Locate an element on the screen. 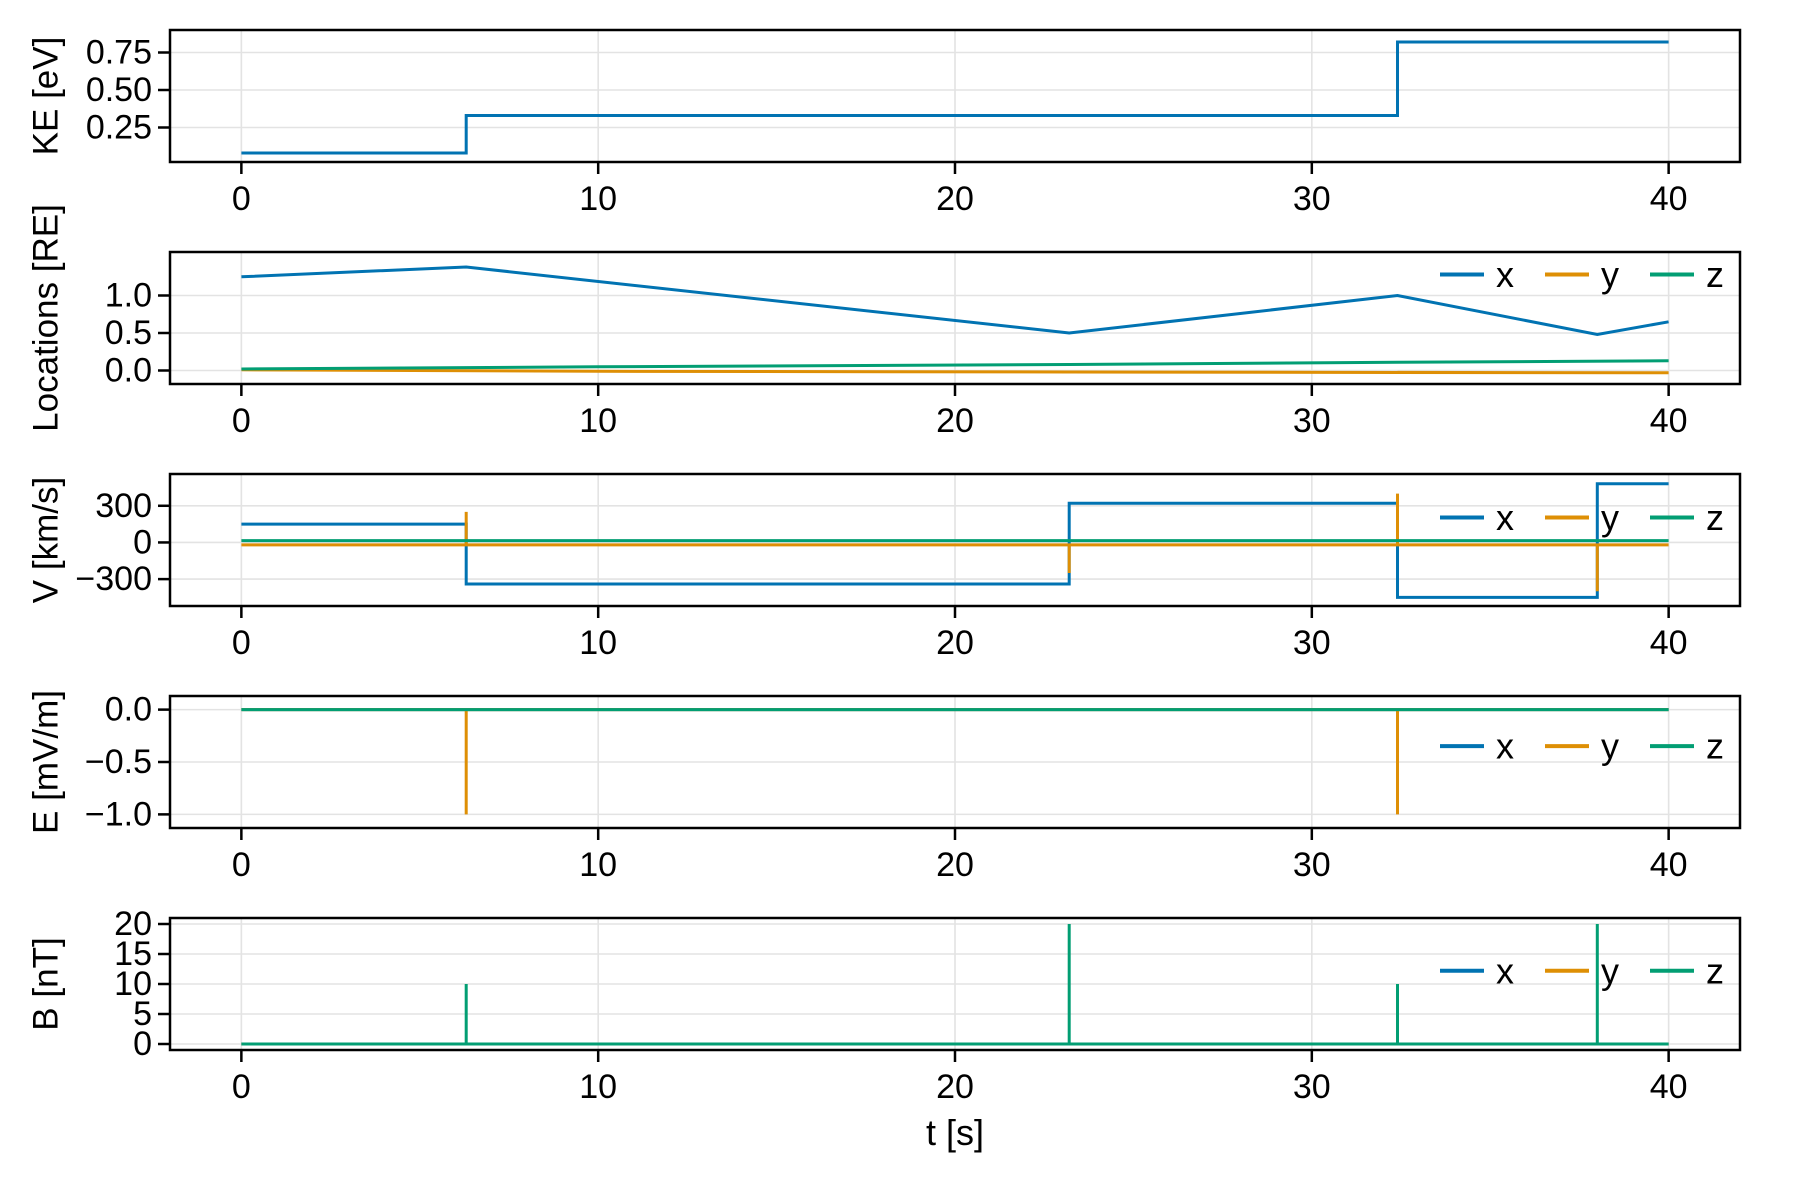 The height and width of the screenshot is (1200, 1800). y-tick-label: 15 is located at coordinates (133, 954).